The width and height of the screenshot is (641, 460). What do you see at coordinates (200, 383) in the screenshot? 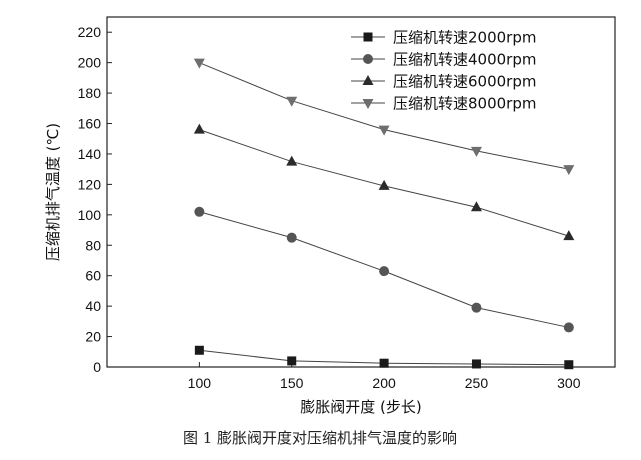
I see `x-tick-label: 100` at bounding box center [200, 383].